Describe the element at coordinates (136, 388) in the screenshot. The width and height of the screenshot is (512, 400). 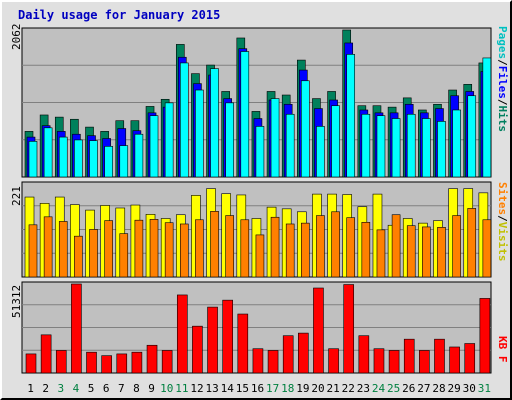
I see `x-tick-label: 8` at that location.